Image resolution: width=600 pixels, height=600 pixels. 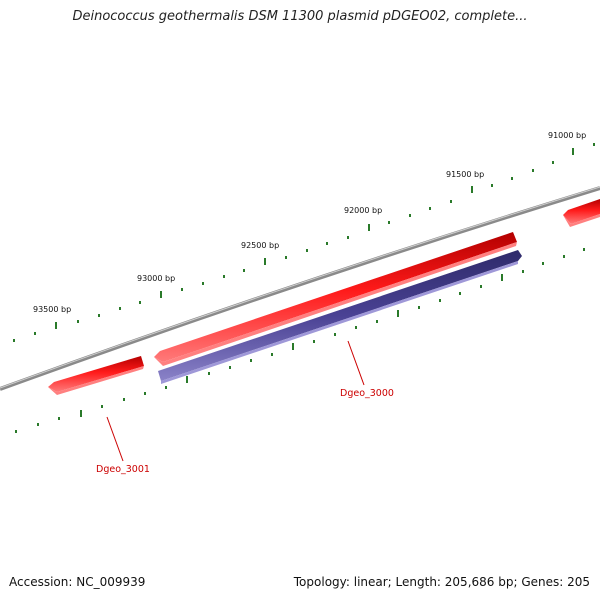 I want to click on accession-text: Accession: NC_009939, so click(x=77, y=582).